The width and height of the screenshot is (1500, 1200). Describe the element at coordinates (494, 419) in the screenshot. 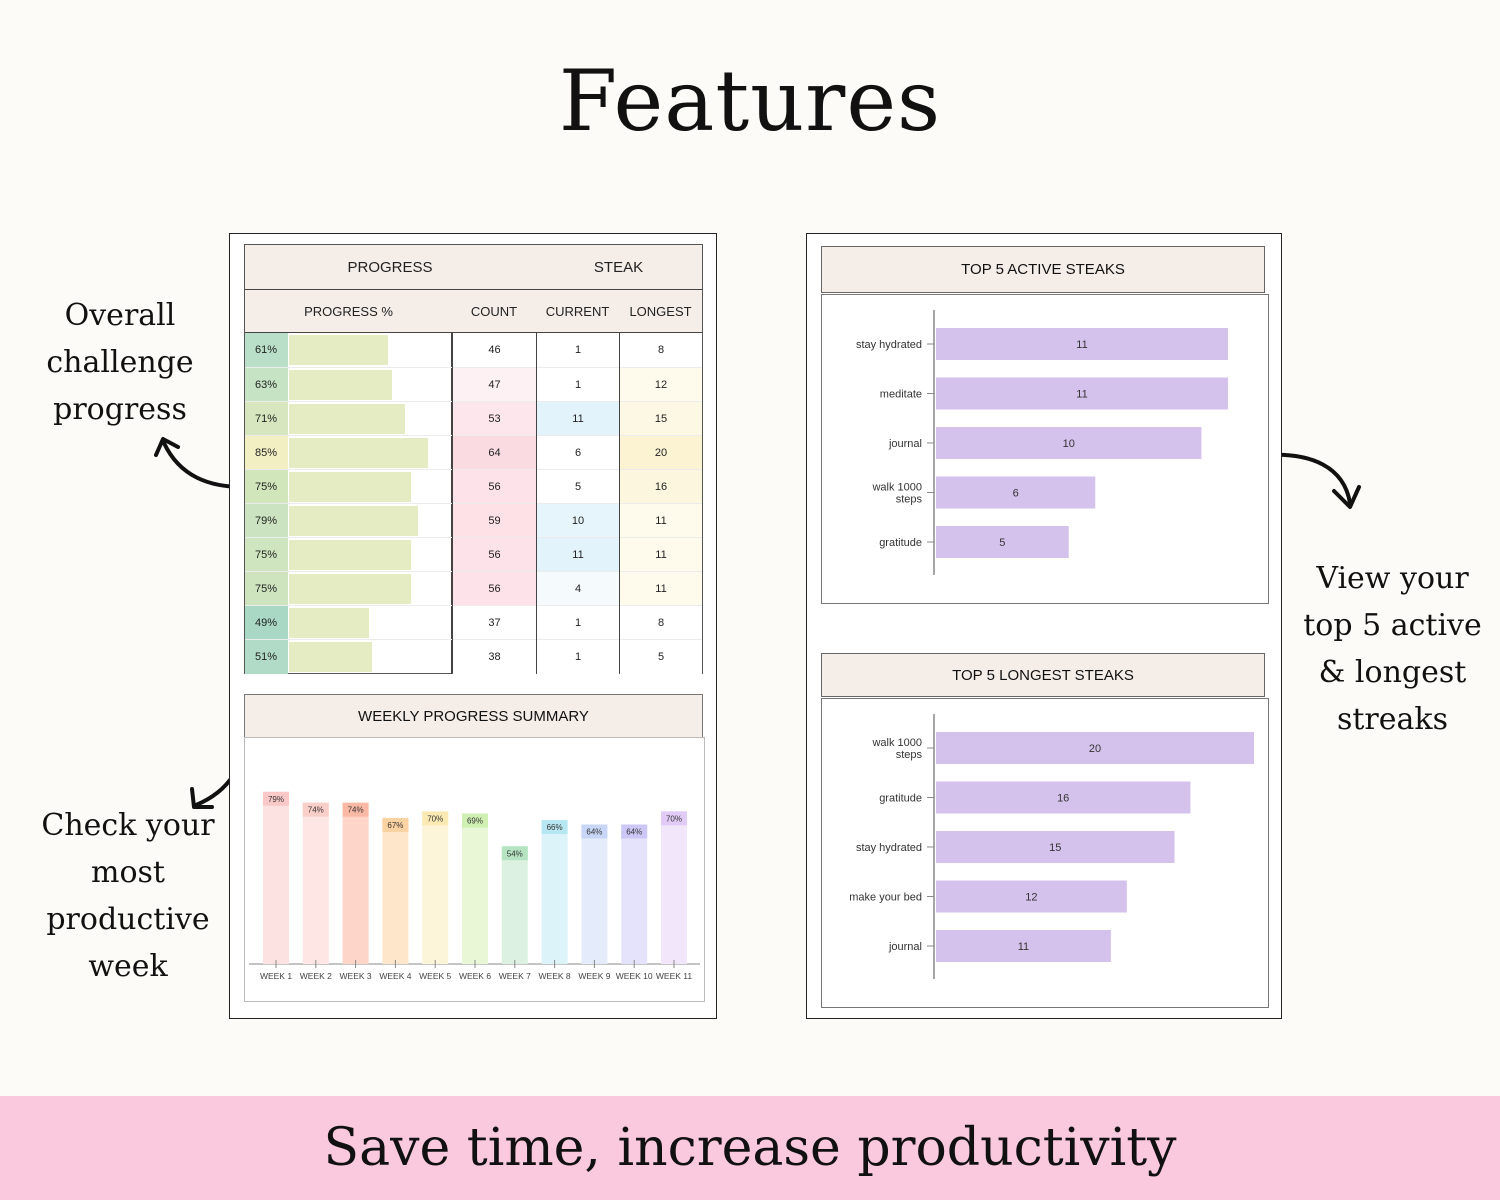

I see `count-cell: 53` at that location.